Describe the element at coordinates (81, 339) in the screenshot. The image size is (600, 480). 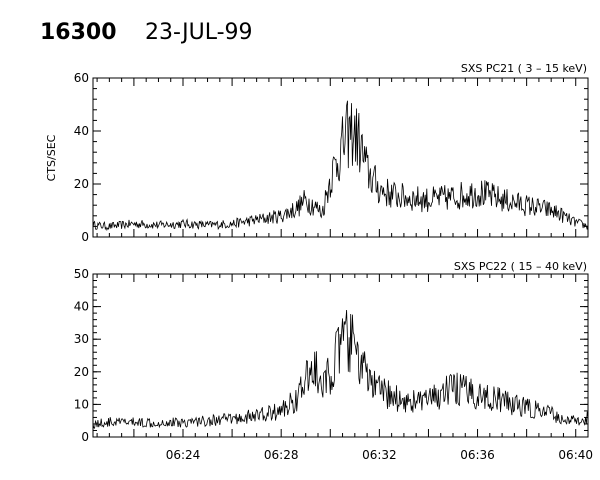
I see `y-tick-label: 30` at that location.